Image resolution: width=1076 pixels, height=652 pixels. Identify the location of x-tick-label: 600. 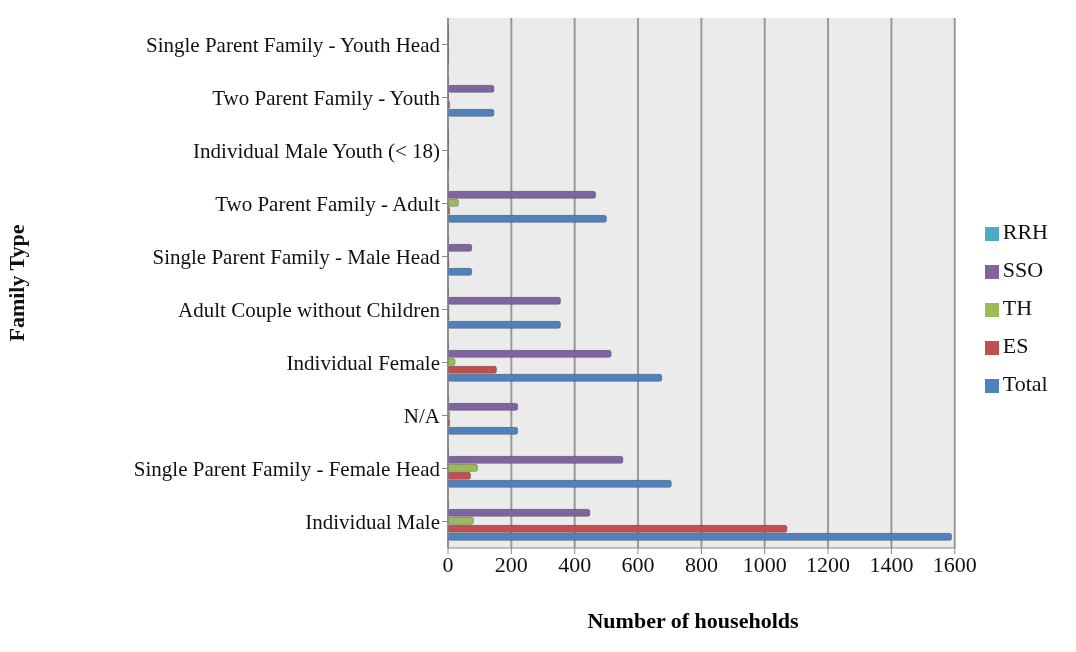
(638, 564).